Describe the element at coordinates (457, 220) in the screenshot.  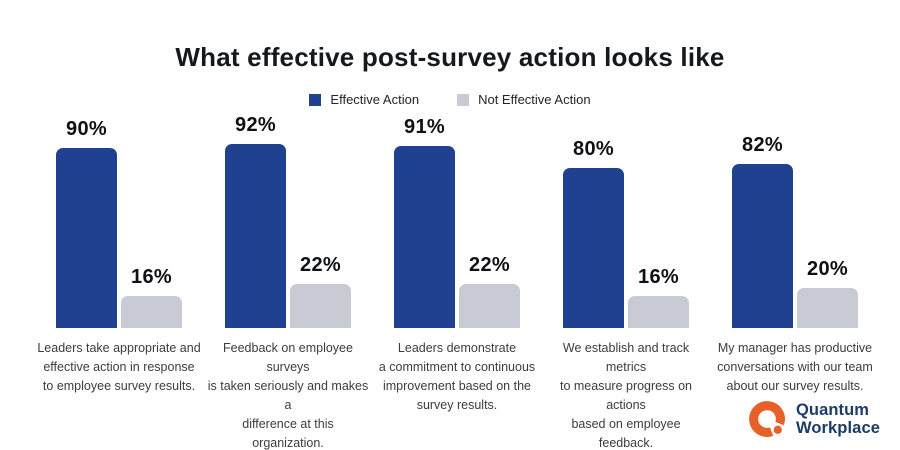
I see `bar-pair: 91% 22%` at that location.